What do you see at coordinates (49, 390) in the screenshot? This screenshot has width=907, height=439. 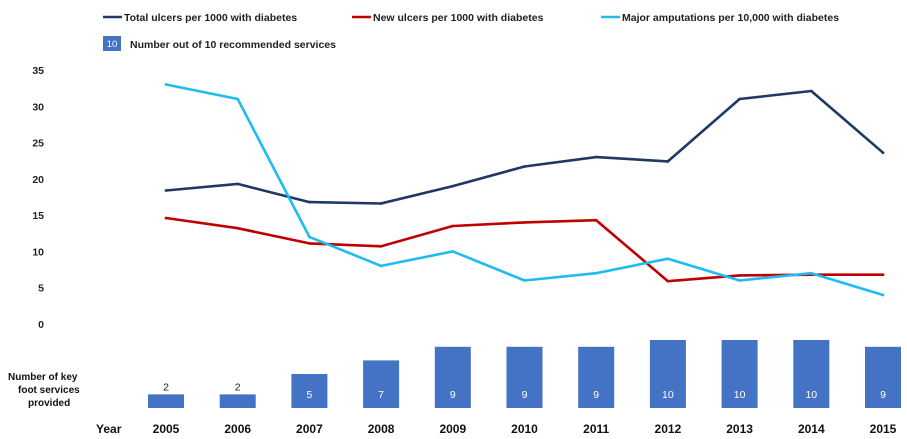 I see `services-label-line-2: foot services` at bounding box center [49, 390].